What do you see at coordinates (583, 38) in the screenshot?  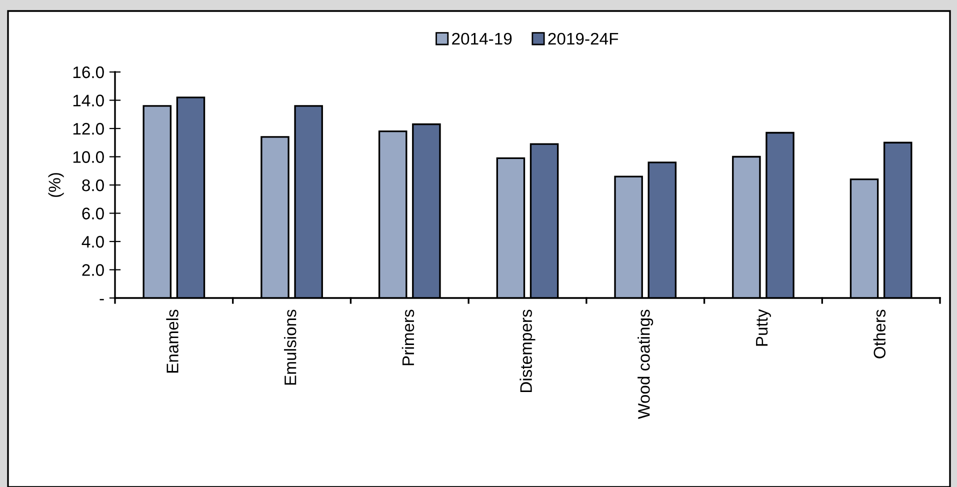 I see `legend-label: 2019-24F` at bounding box center [583, 38].